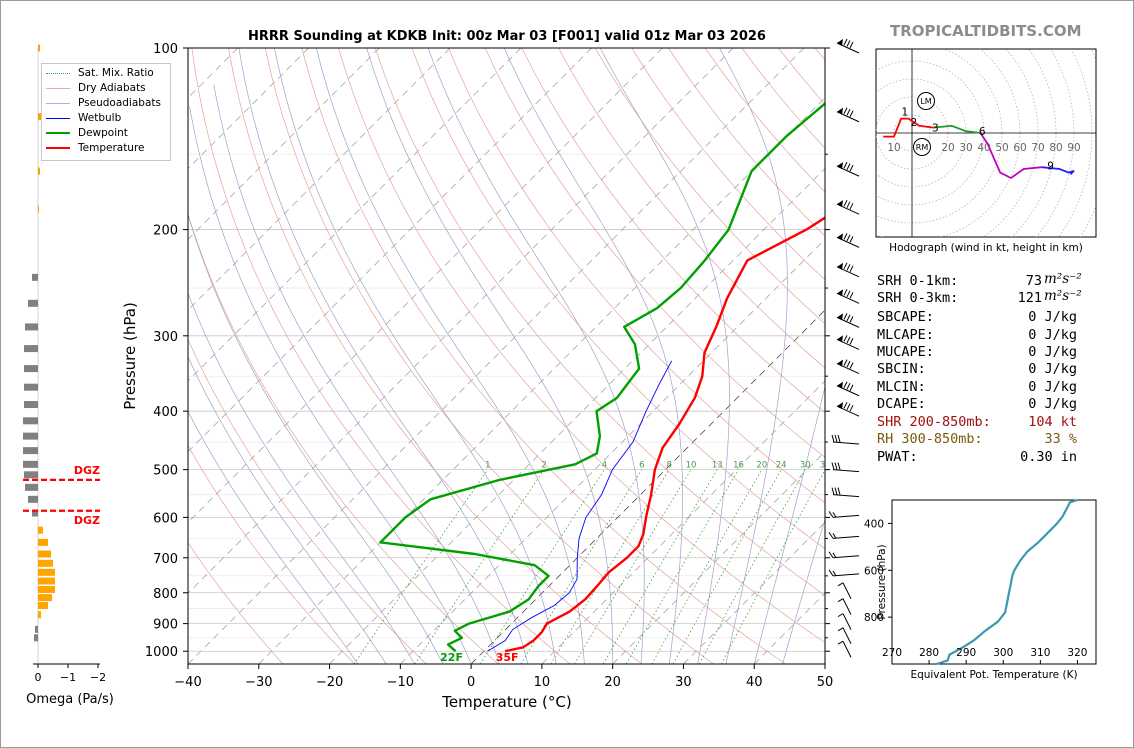 The height and width of the screenshot is (748, 1134). What do you see at coordinates (400, 682) in the screenshot?
I see `x-tick-label: −10` at bounding box center [400, 682].